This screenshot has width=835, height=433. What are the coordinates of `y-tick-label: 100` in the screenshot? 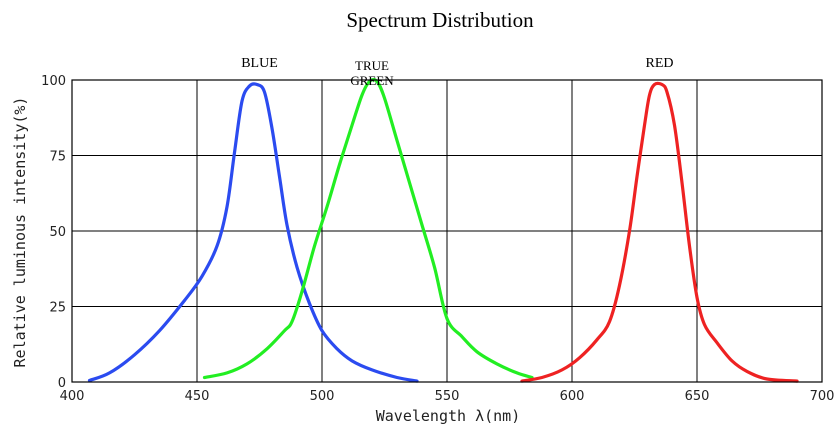 It's located at (53, 81).